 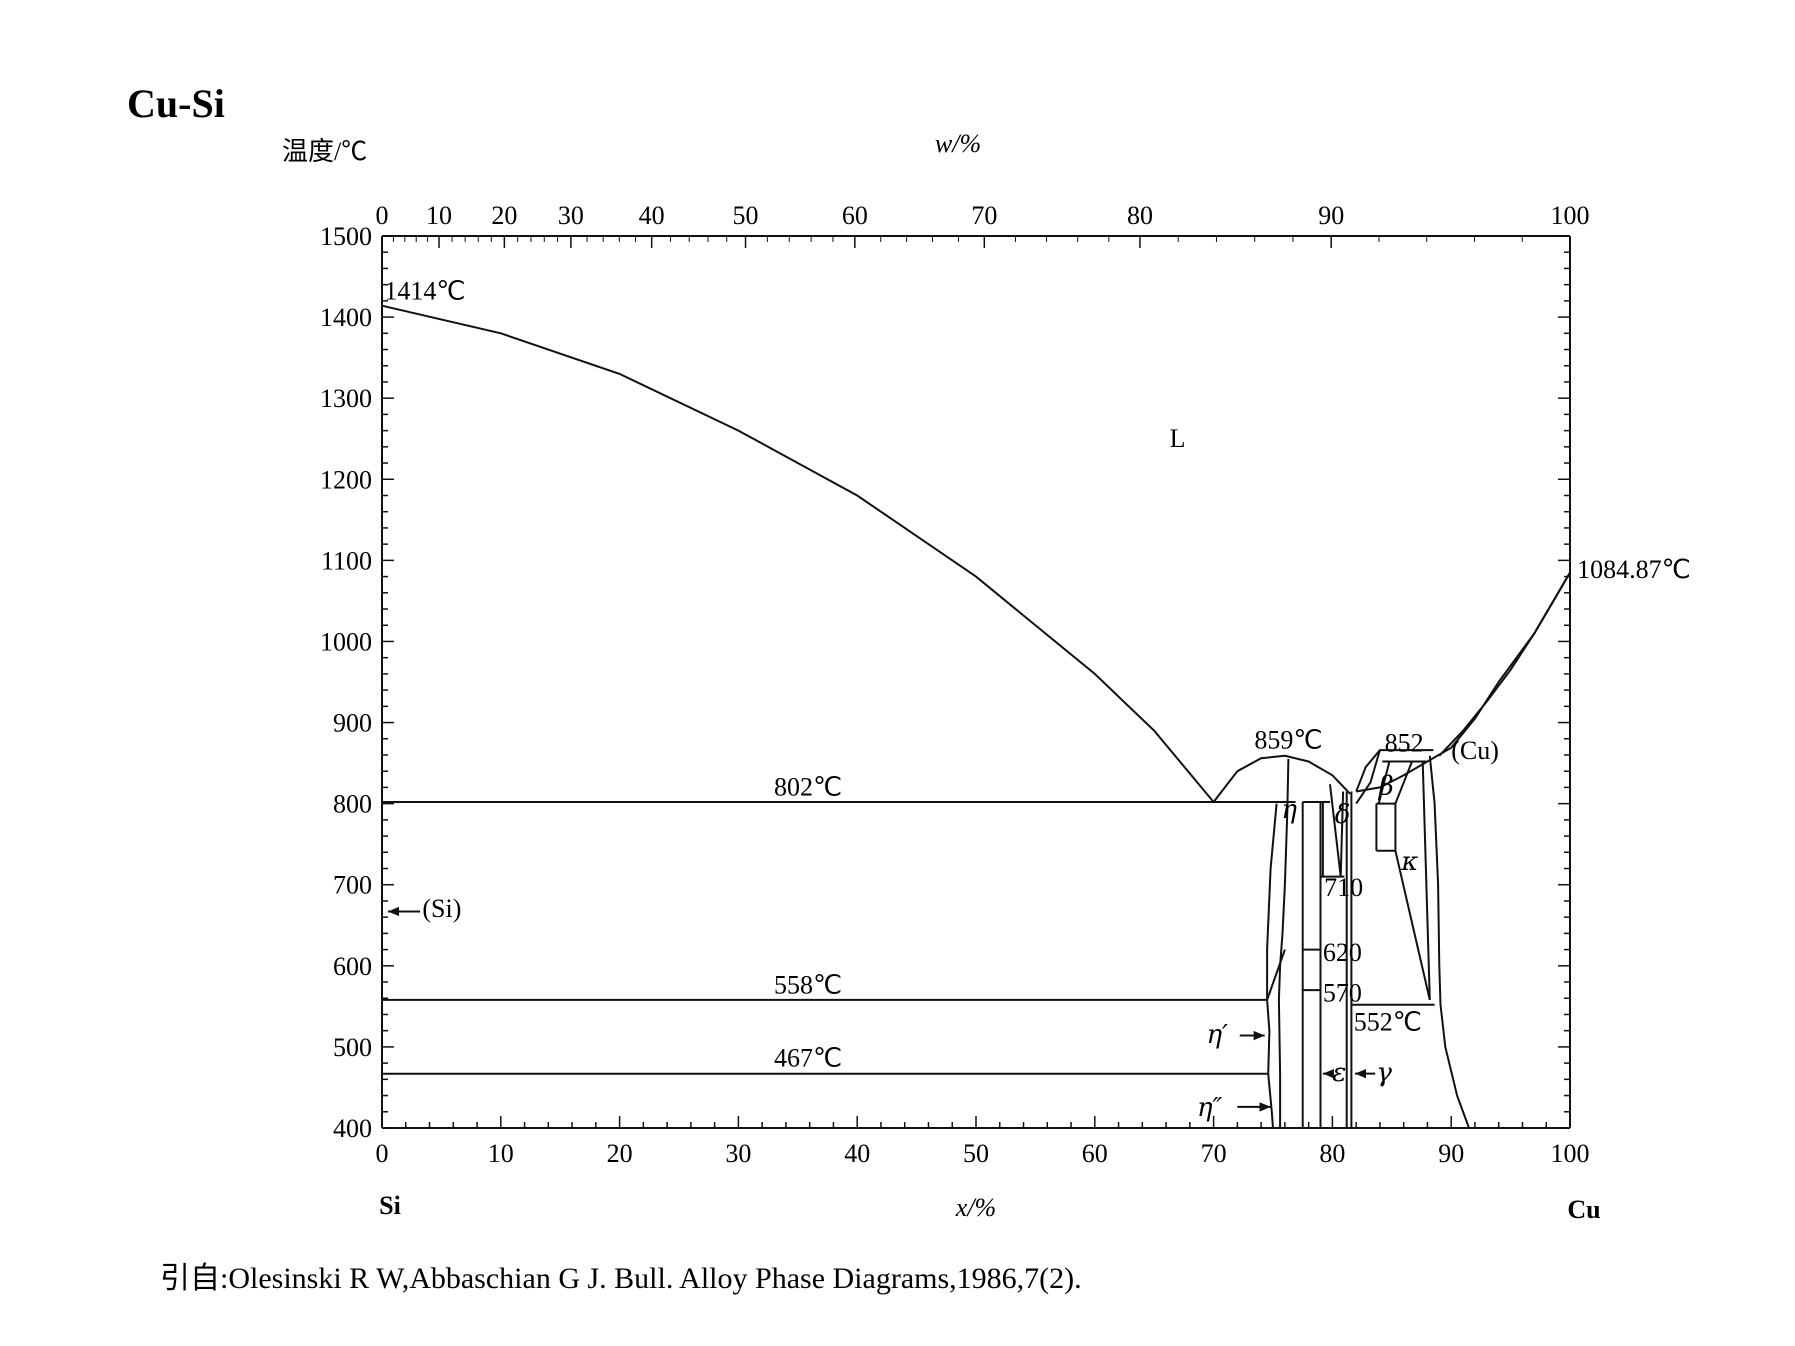 What do you see at coordinates (1634, 569) in the screenshot?
I see `label-1084: 1084.87℃` at bounding box center [1634, 569].